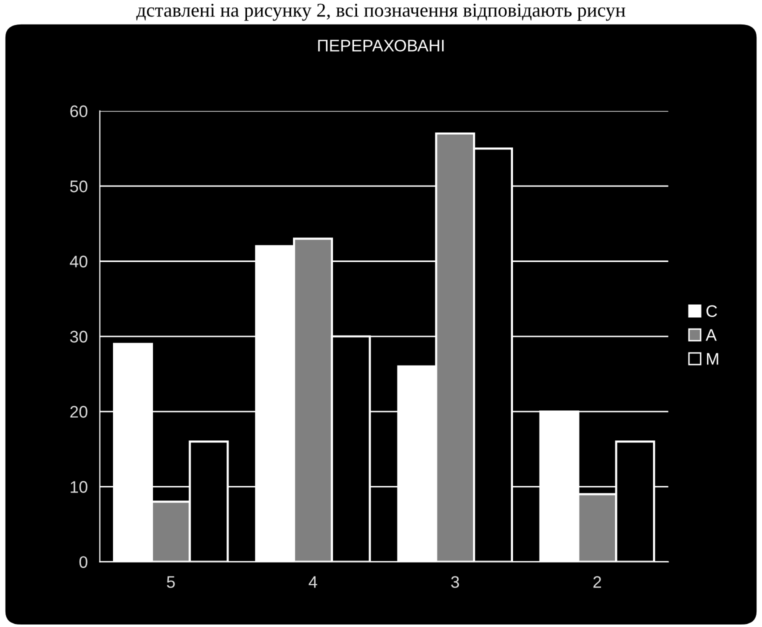 This screenshot has height=627, width=762. What do you see at coordinates (83, 562) in the screenshot?
I see `y-tick-label: 0` at bounding box center [83, 562].